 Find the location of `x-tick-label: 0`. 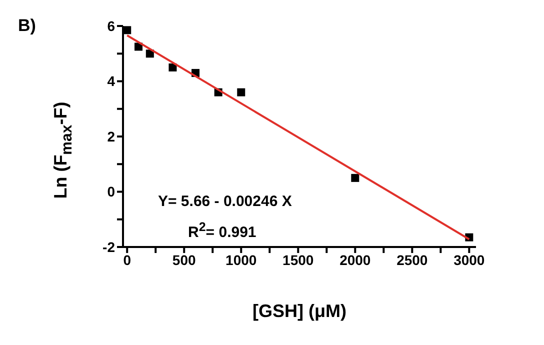

x-tick-label: 0 is located at coordinates (127, 260).